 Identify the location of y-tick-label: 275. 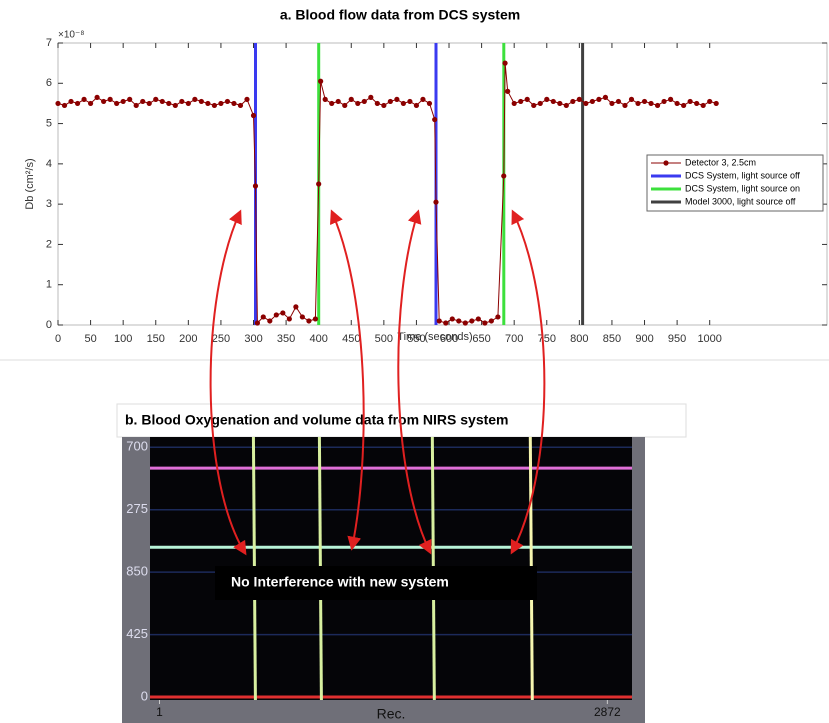
(137, 508).